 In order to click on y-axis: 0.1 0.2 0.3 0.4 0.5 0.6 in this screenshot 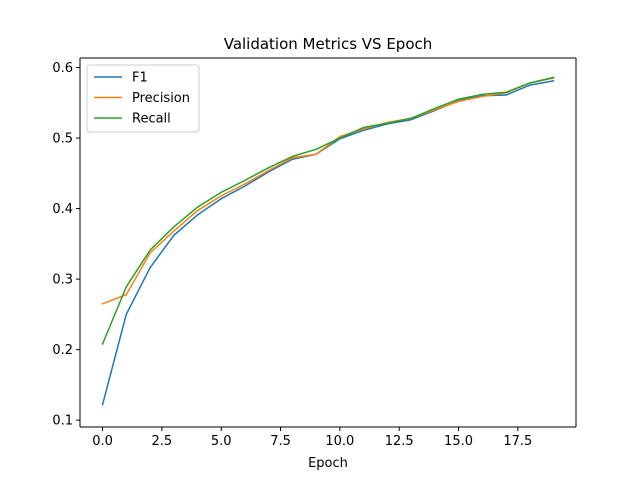, I will do `click(66, 245)`.